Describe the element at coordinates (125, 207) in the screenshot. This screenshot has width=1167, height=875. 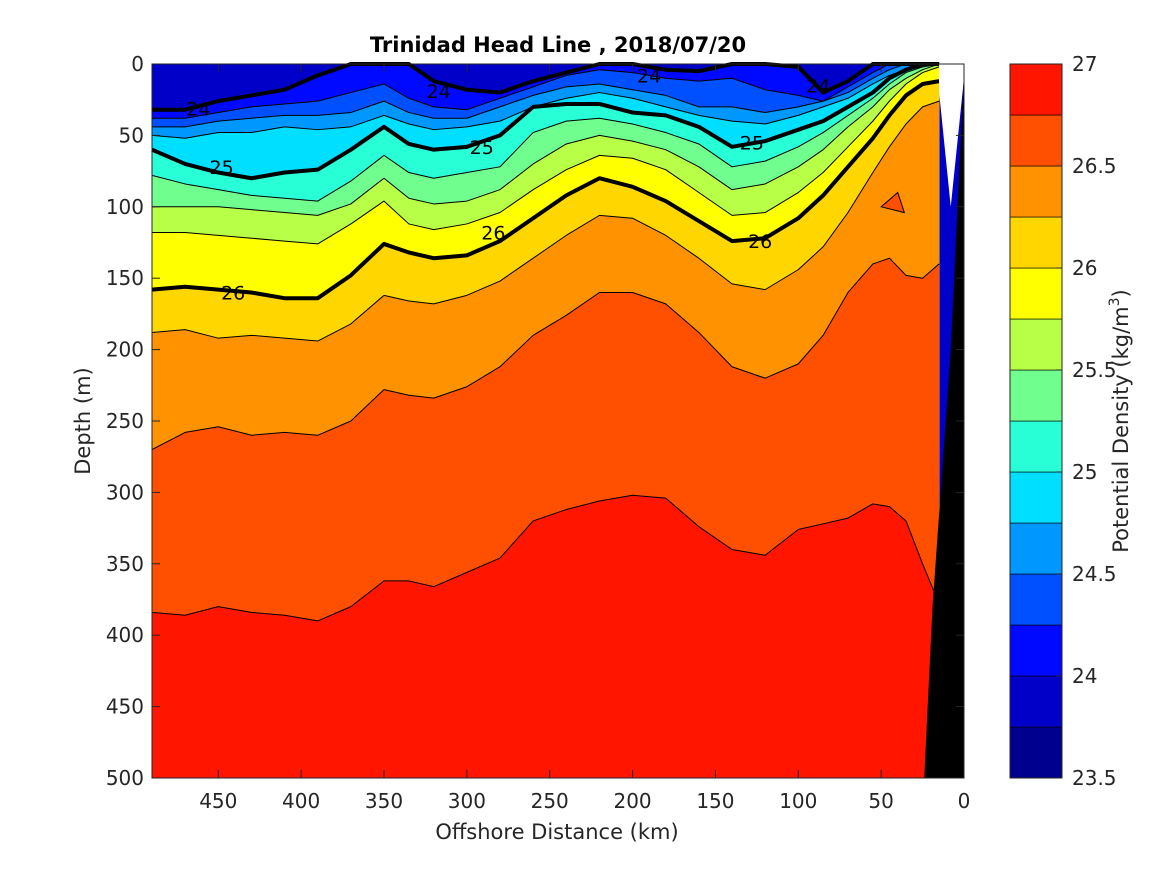
I see `y-tick-label: 100` at that location.